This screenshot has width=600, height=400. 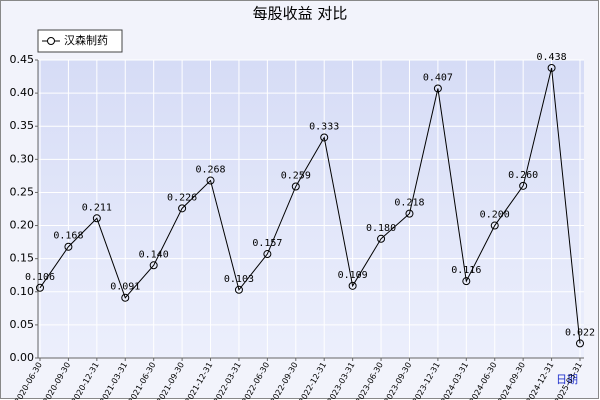 What do you see at coordinates (68, 236) in the screenshot?
I see `data-label: 0.168` at bounding box center [68, 236].